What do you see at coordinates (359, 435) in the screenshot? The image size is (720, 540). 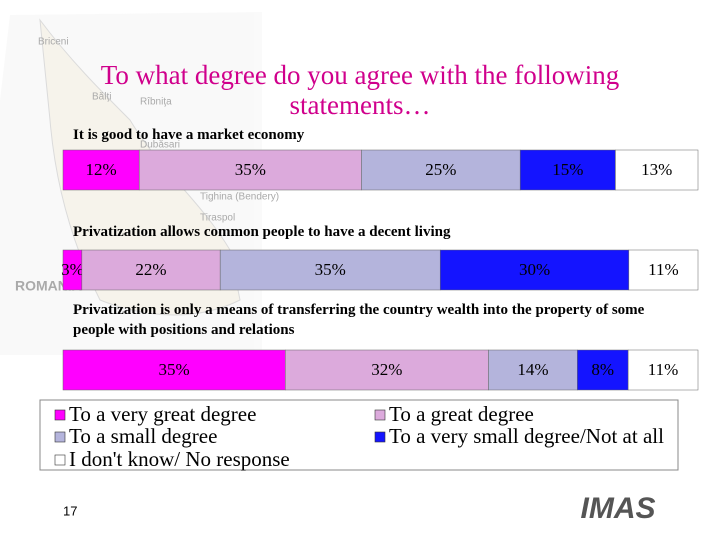 I see `legend-box` at bounding box center [359, 435].